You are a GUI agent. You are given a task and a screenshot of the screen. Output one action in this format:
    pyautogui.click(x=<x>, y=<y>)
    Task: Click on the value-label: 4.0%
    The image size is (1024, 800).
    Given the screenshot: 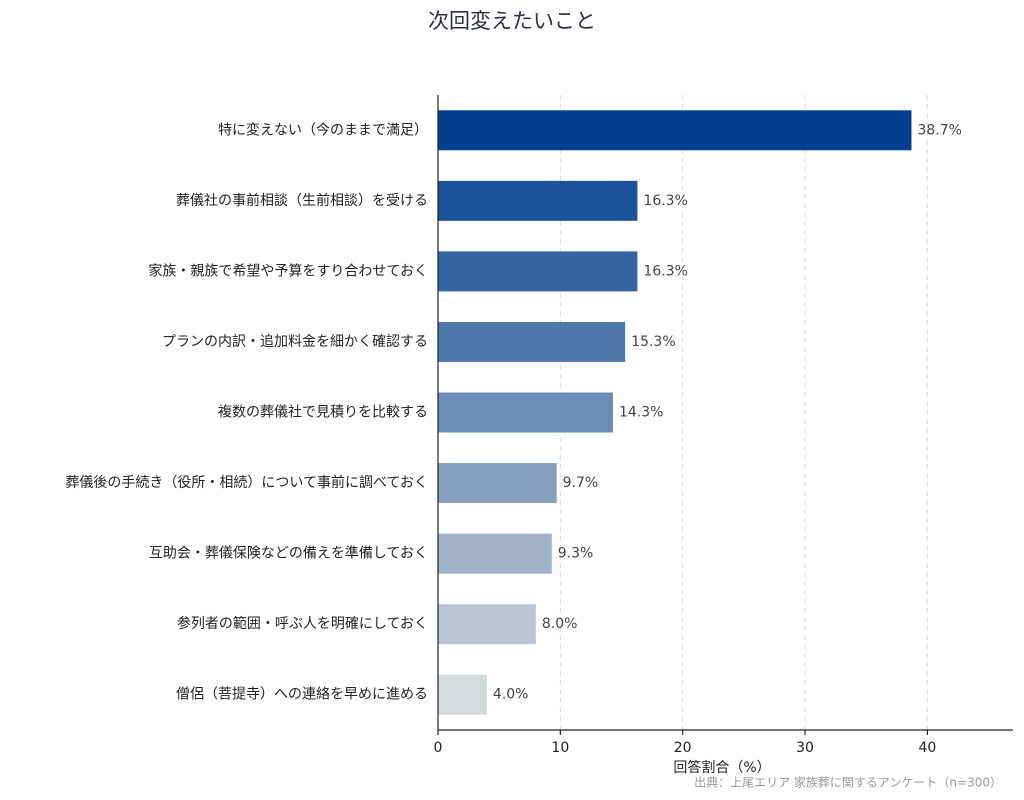 What is the action you would take?
    pyautogui.click(x=511, y=695)
    